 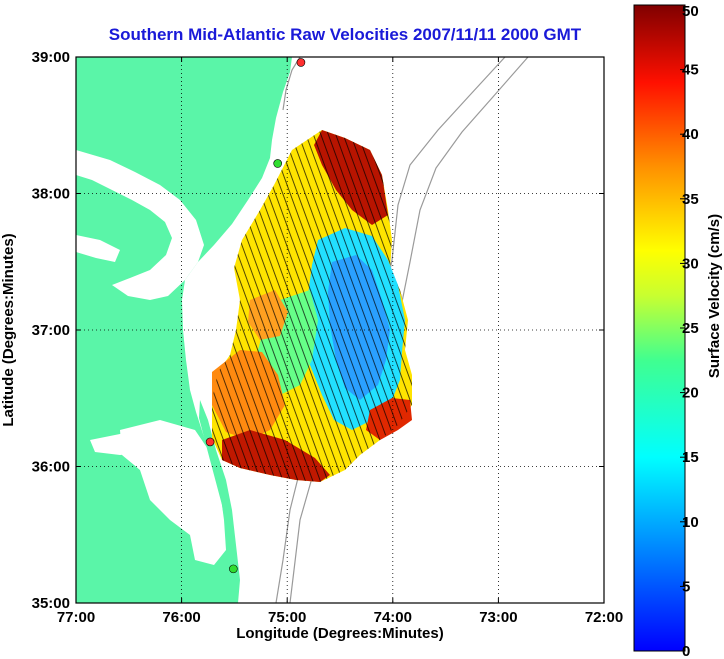 What do you see at coordinates (125, 443) in the screenshot?
I see `albemarle-sound` at bounding box center [125, 443].